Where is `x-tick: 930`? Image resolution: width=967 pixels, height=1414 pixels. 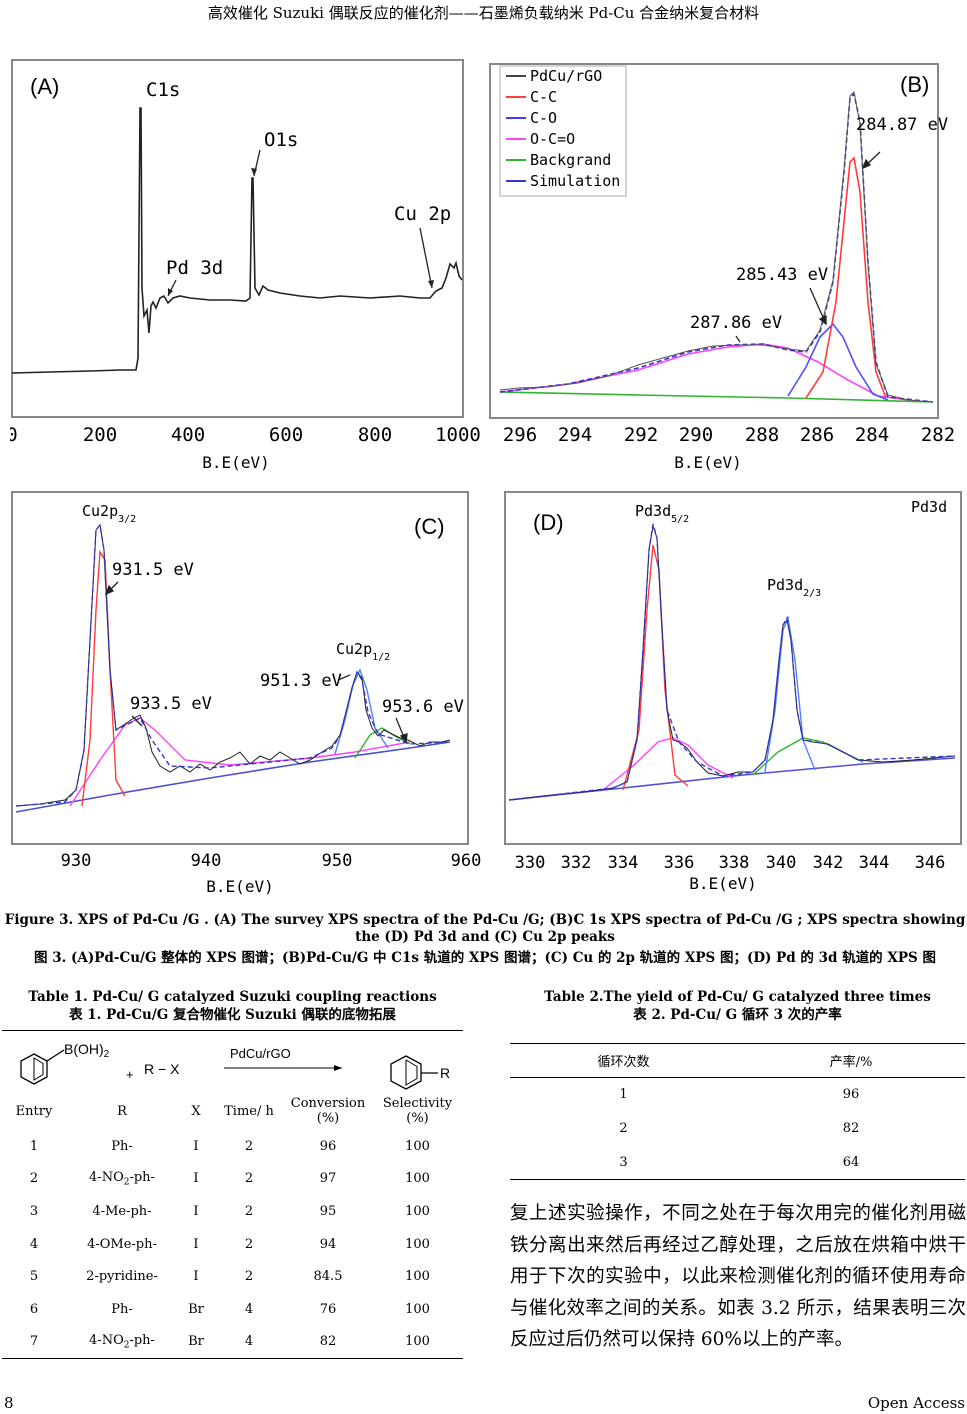
x-tick: 930 is located at coordinates (76, 861).